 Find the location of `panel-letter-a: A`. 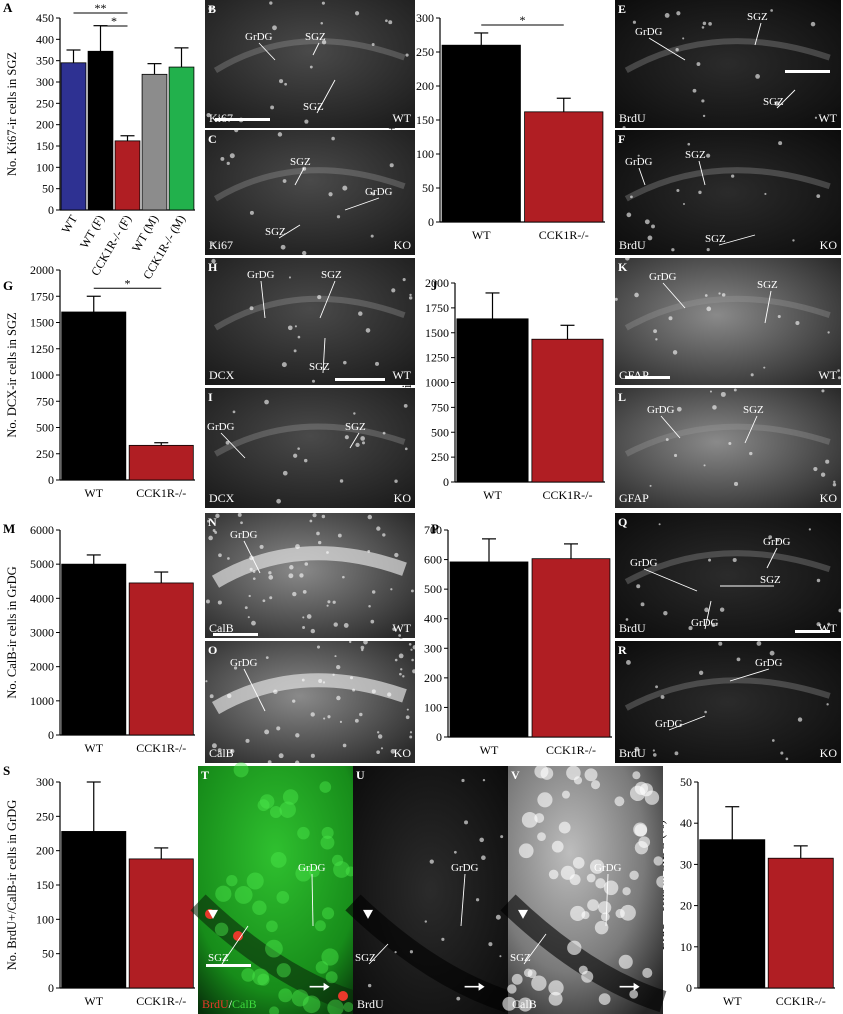

panel-letter-a: A is located at coordinates (8, 7).